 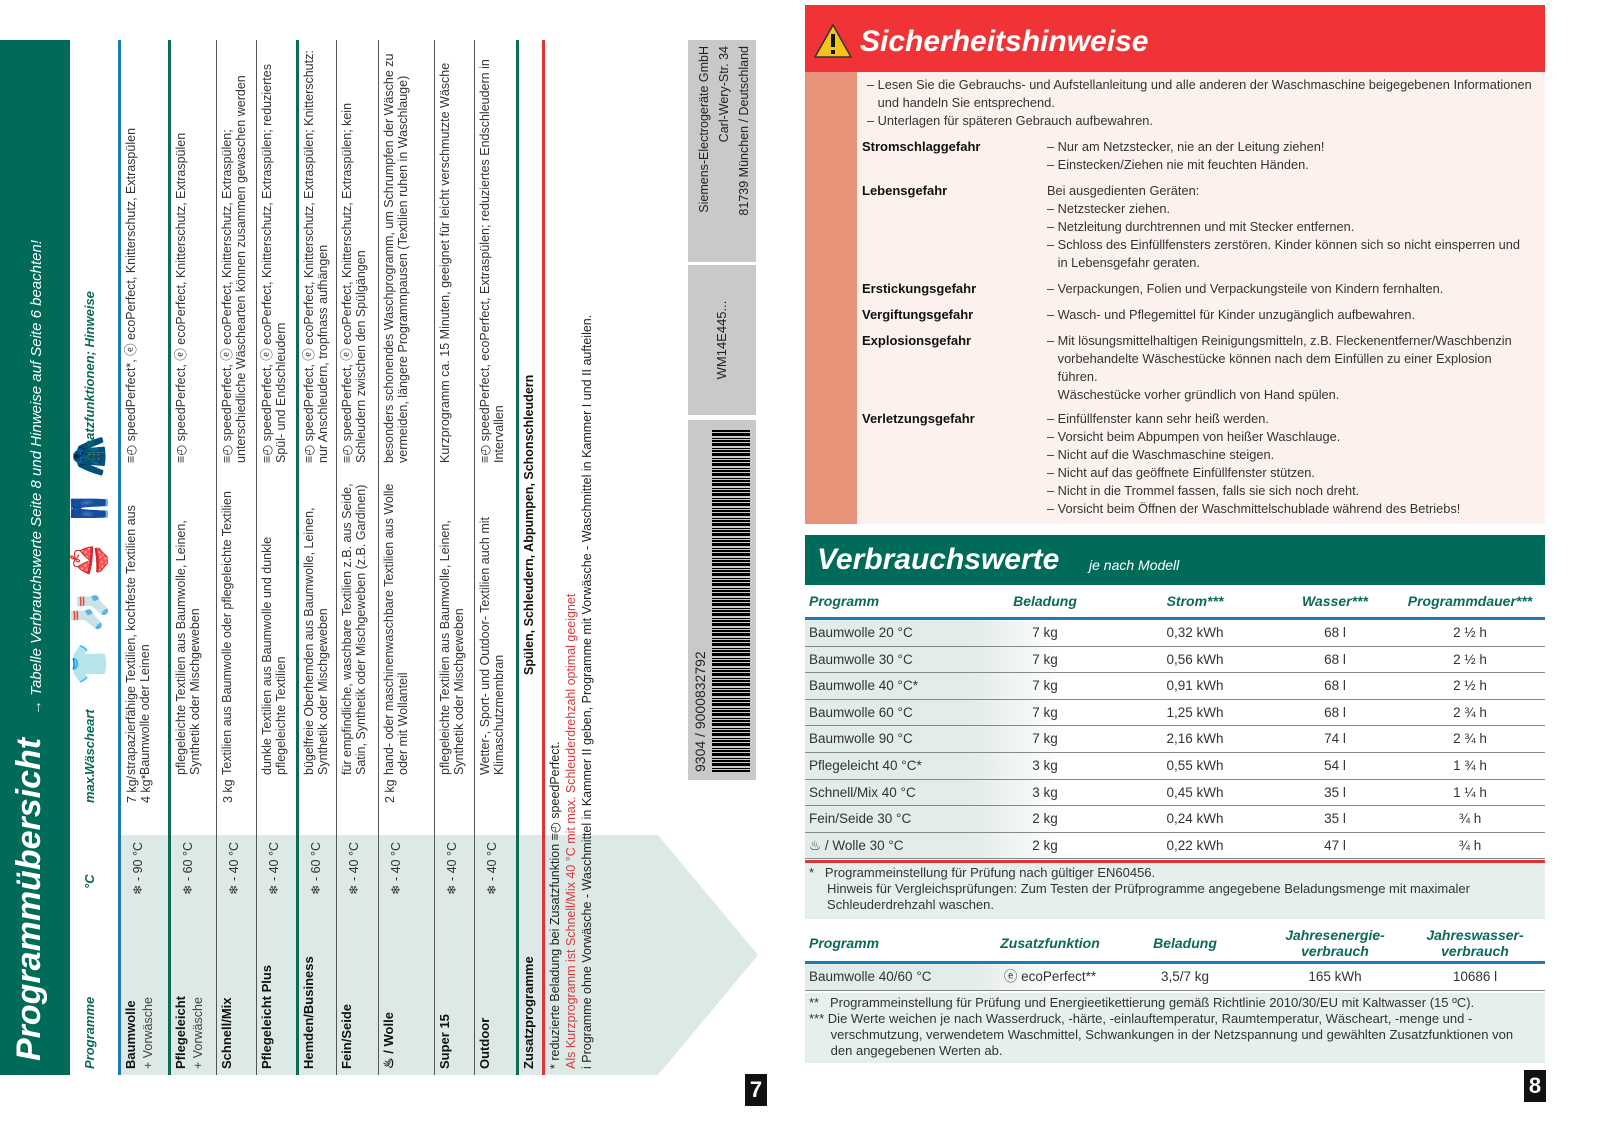 I want to click on table-cell: 1,25 kWh, so click(x=1195, y=712).